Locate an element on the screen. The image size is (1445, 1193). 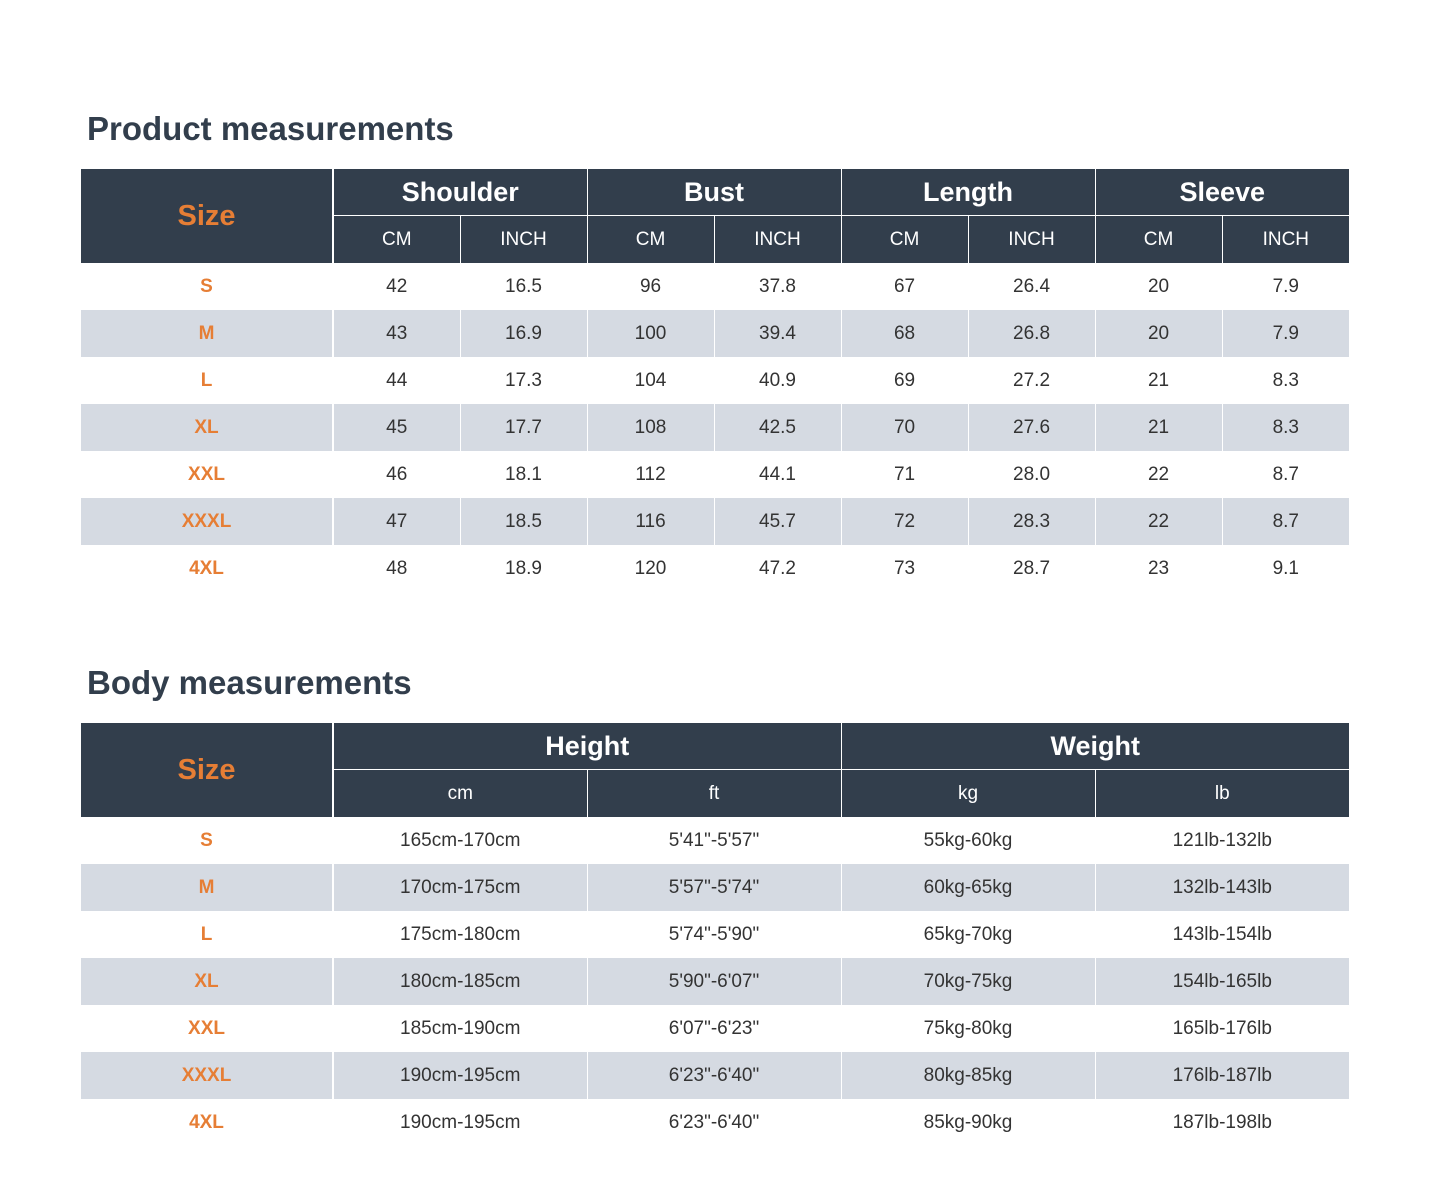
measurement-cell: 27.6 is located at coordinates (1032, 427).